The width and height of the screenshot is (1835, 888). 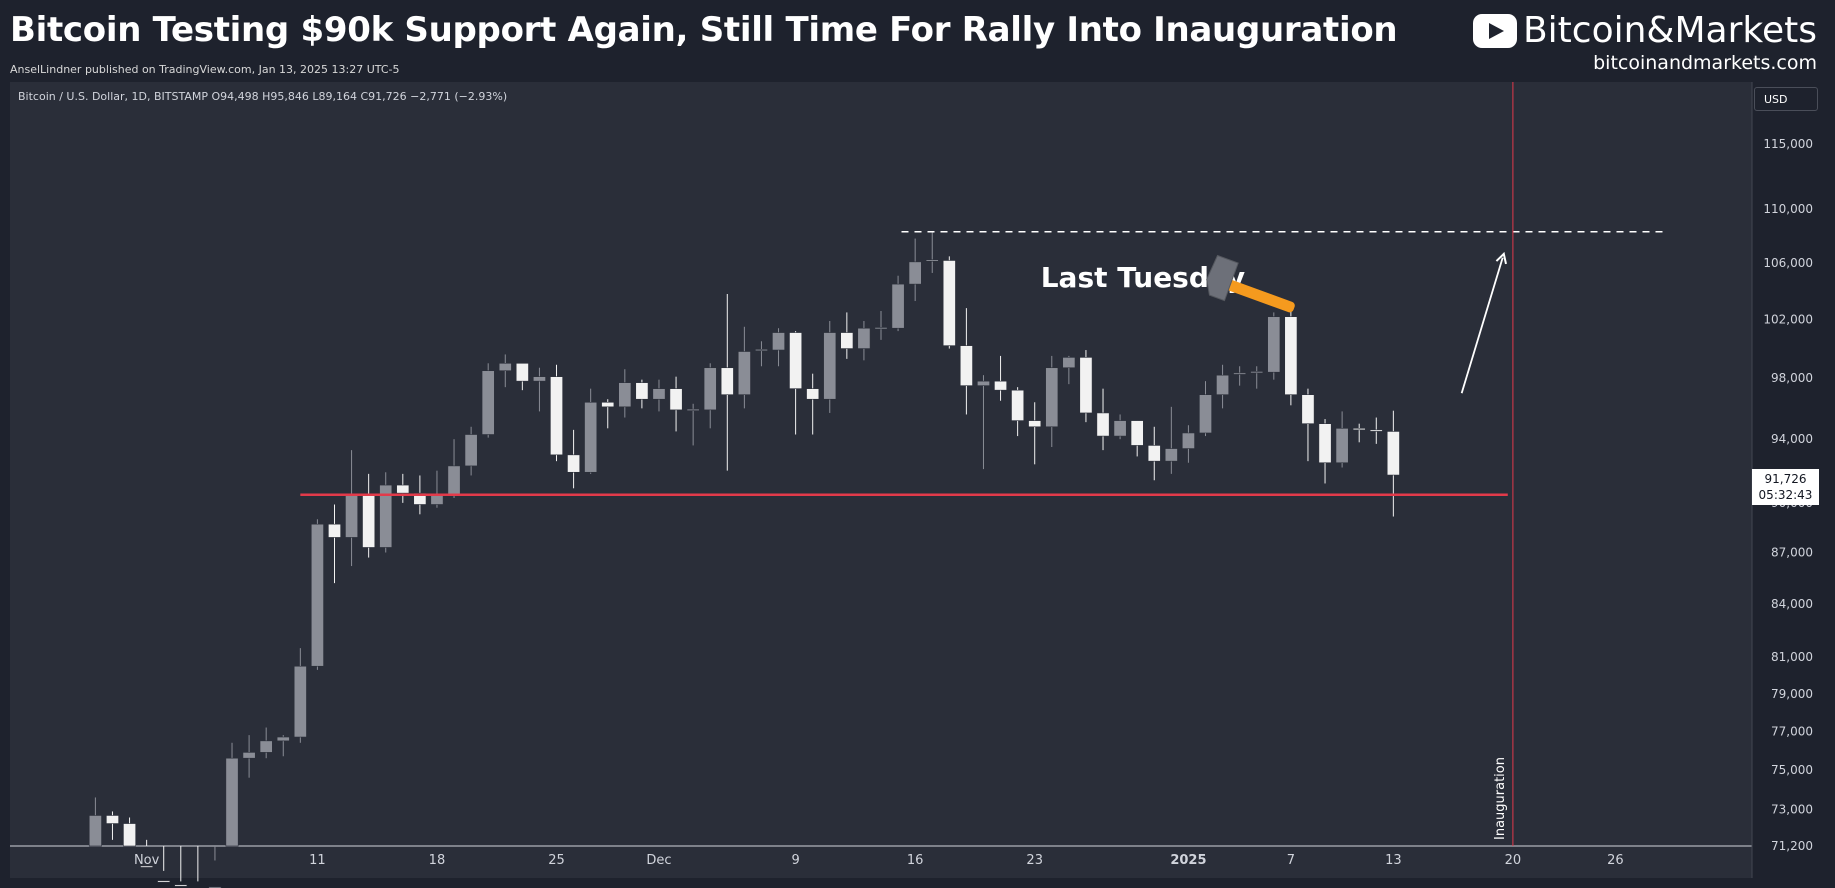 I want to click on currency-button: USD, so click(x=1786, y=99).